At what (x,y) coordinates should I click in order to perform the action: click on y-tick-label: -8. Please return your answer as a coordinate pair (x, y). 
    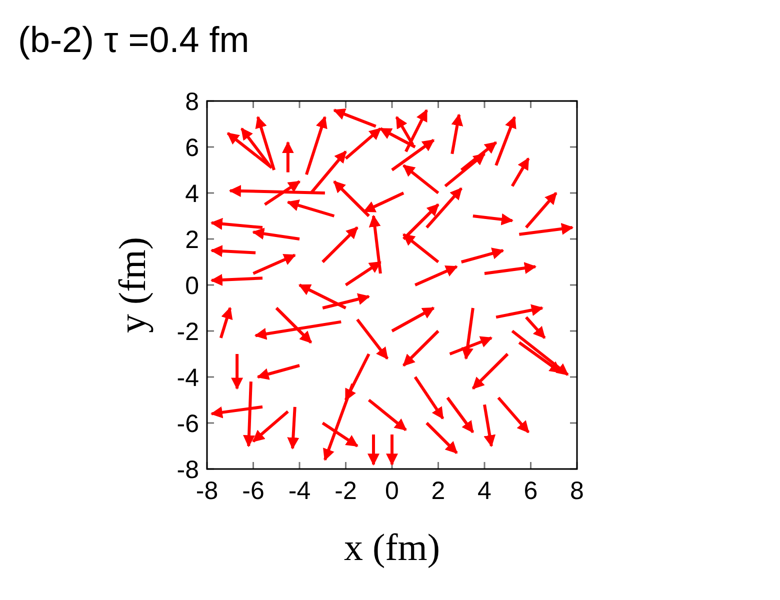
    Looking at the image, I should click on (187, 470).